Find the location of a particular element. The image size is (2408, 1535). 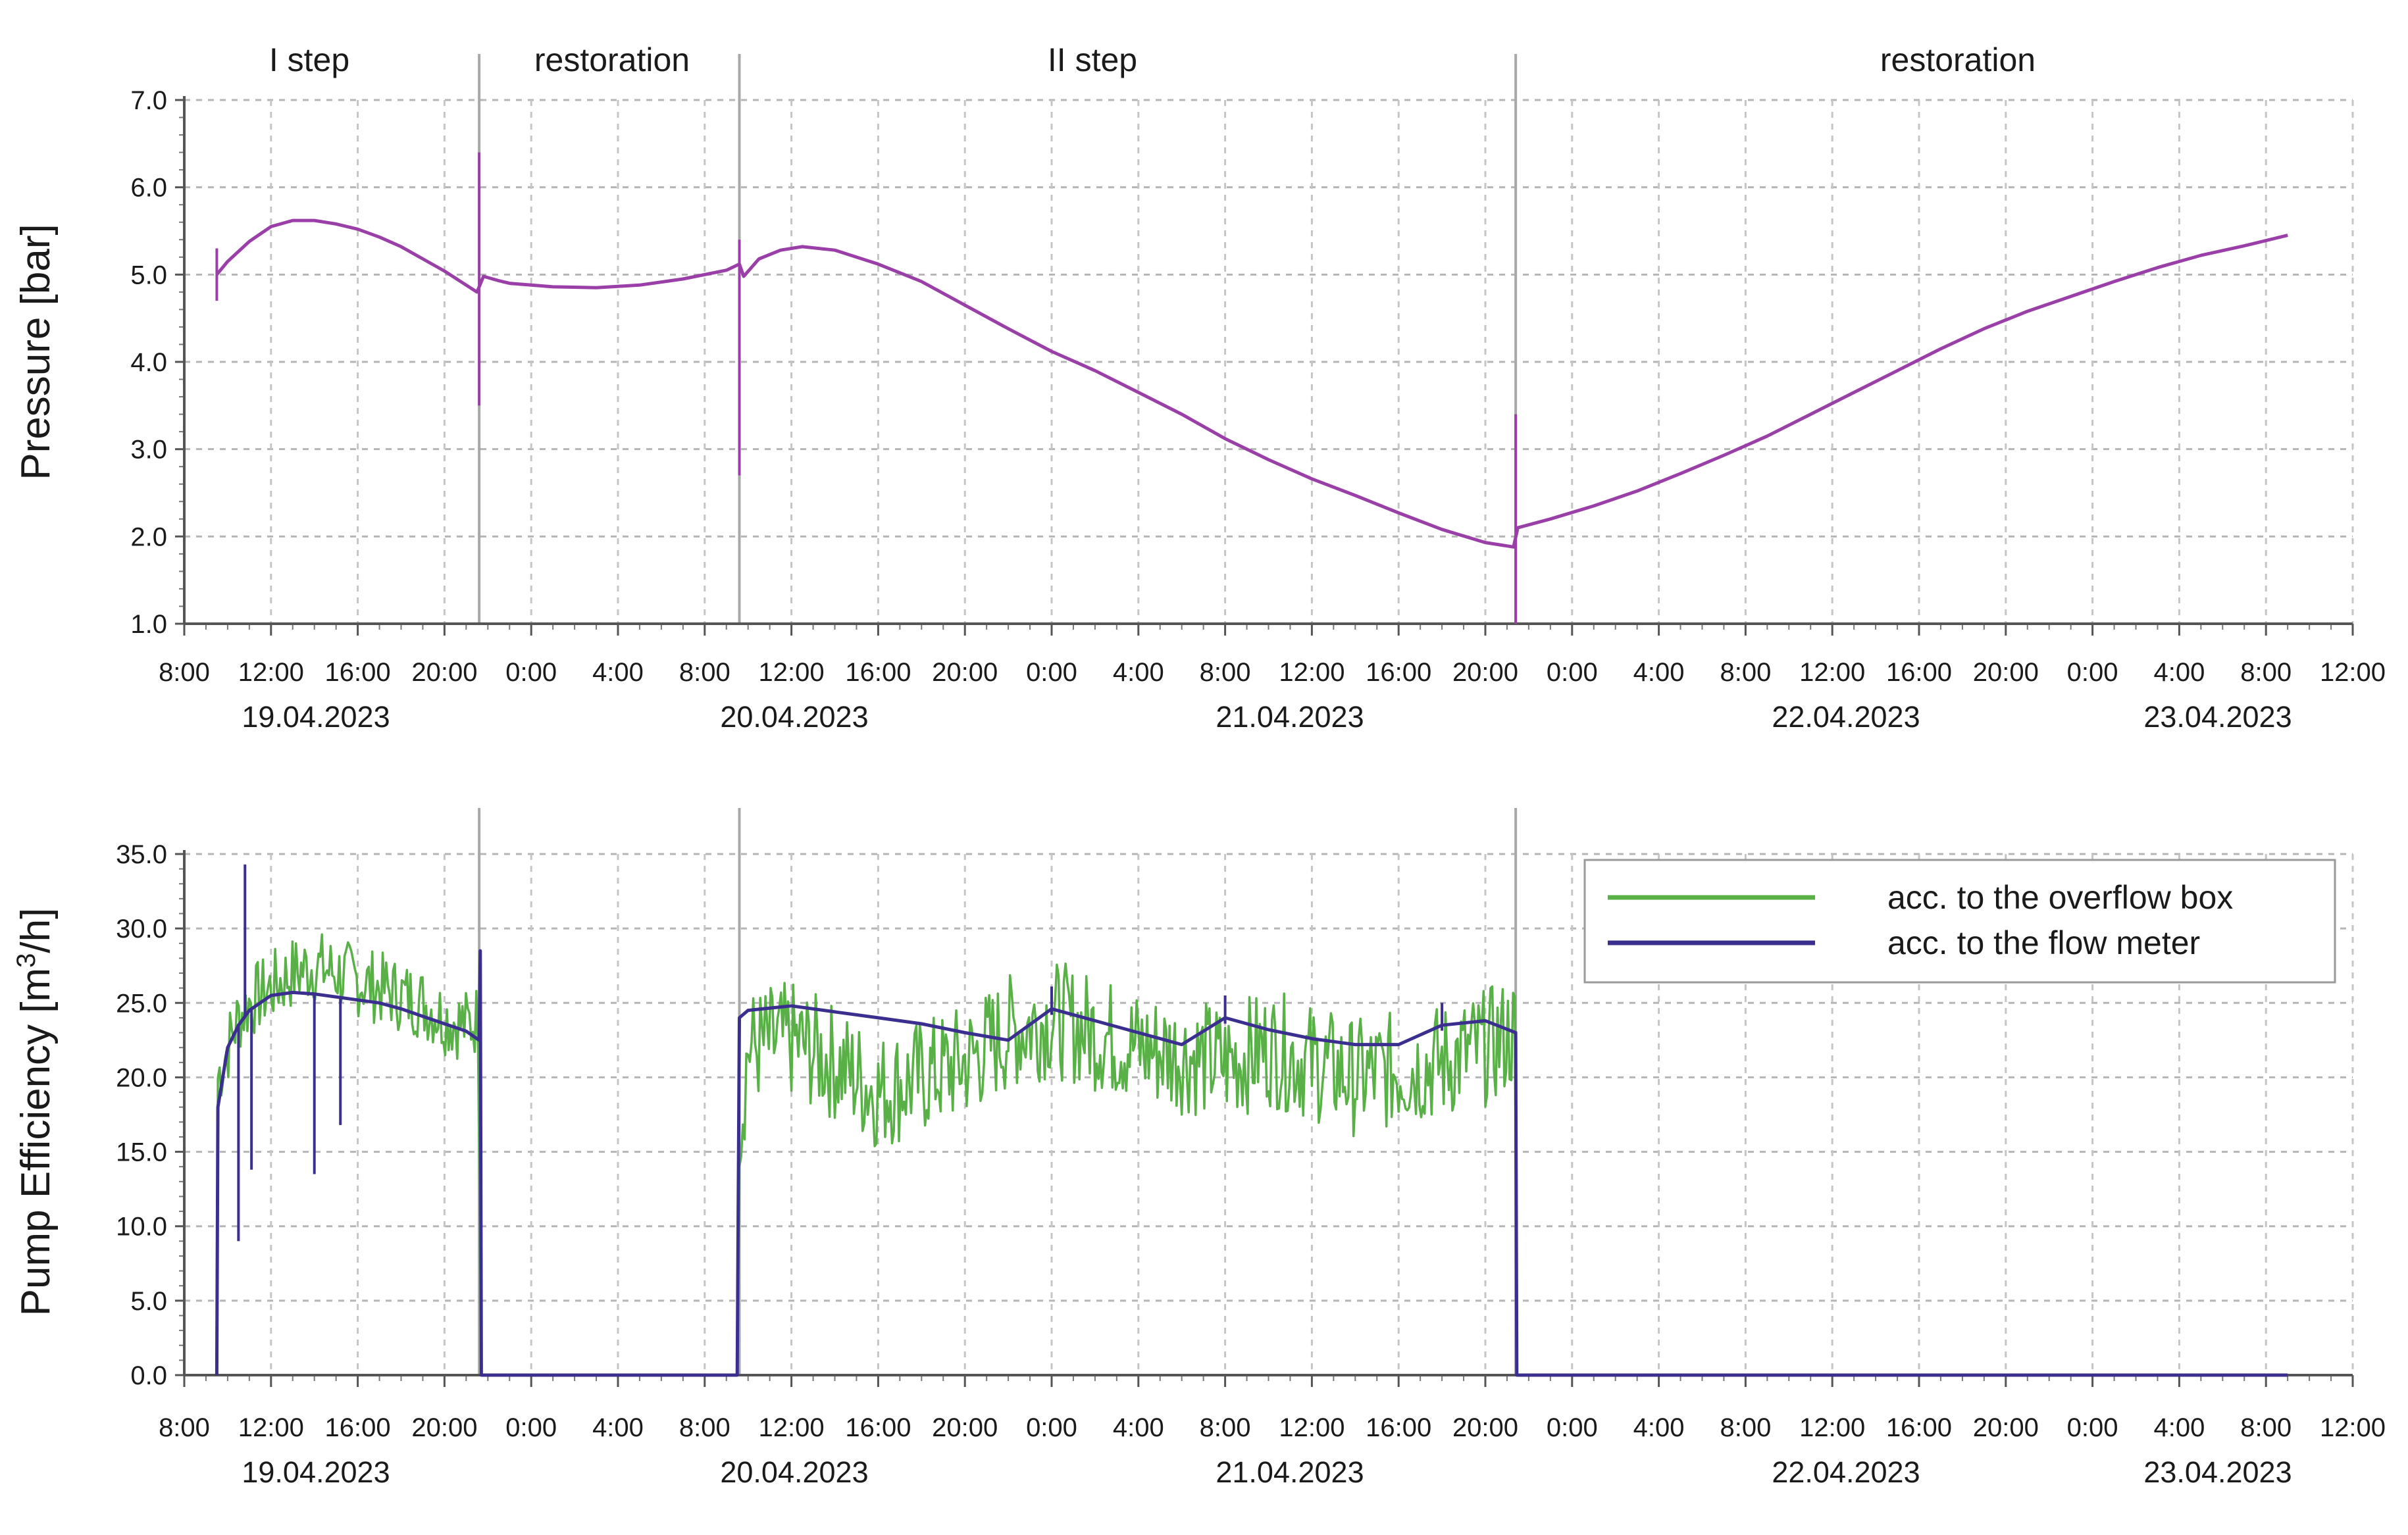

efficiency-y-axis-label: Pump Efficiency [m3/h] is located at coordinates (35, 1112).